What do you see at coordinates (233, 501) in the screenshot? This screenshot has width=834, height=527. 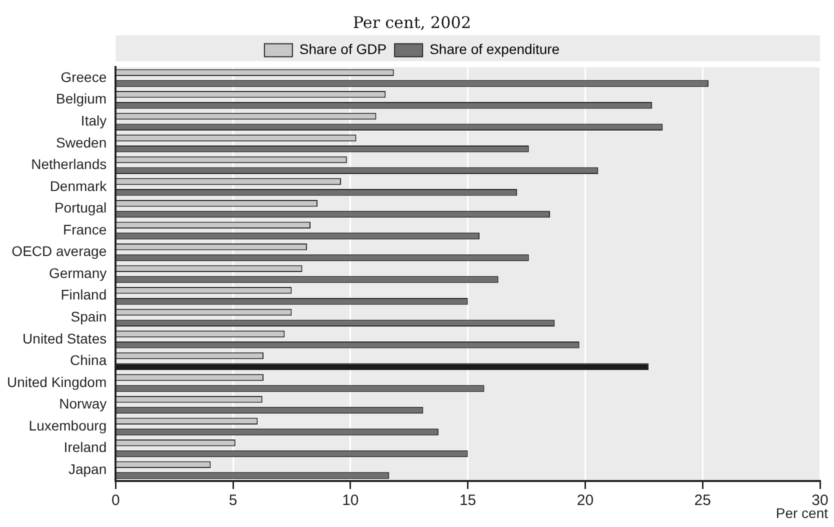 I see `x-tick-label: 5` at bounding box center [233, 501].